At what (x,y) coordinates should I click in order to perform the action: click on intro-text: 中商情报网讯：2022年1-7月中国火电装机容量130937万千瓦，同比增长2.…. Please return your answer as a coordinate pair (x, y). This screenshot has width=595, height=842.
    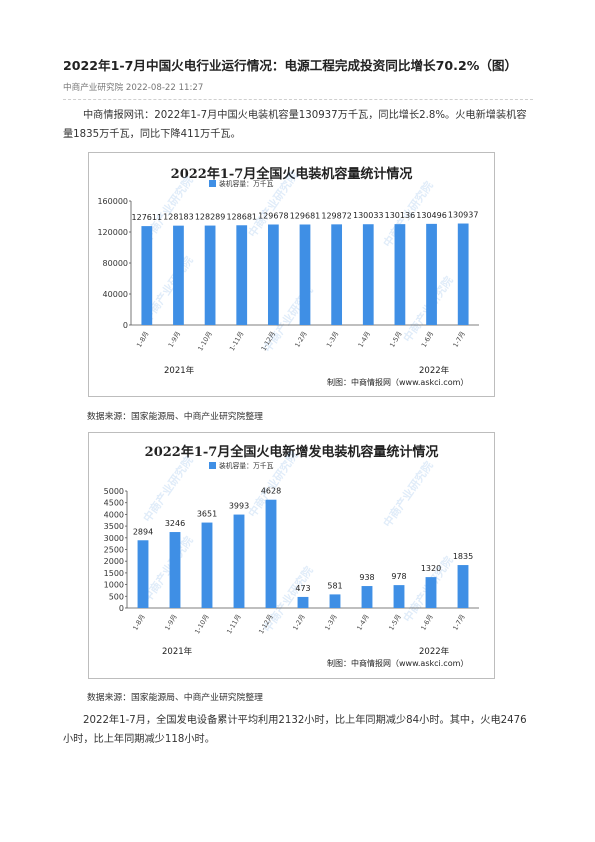
    Looking at the image, I should click on (295, 125).